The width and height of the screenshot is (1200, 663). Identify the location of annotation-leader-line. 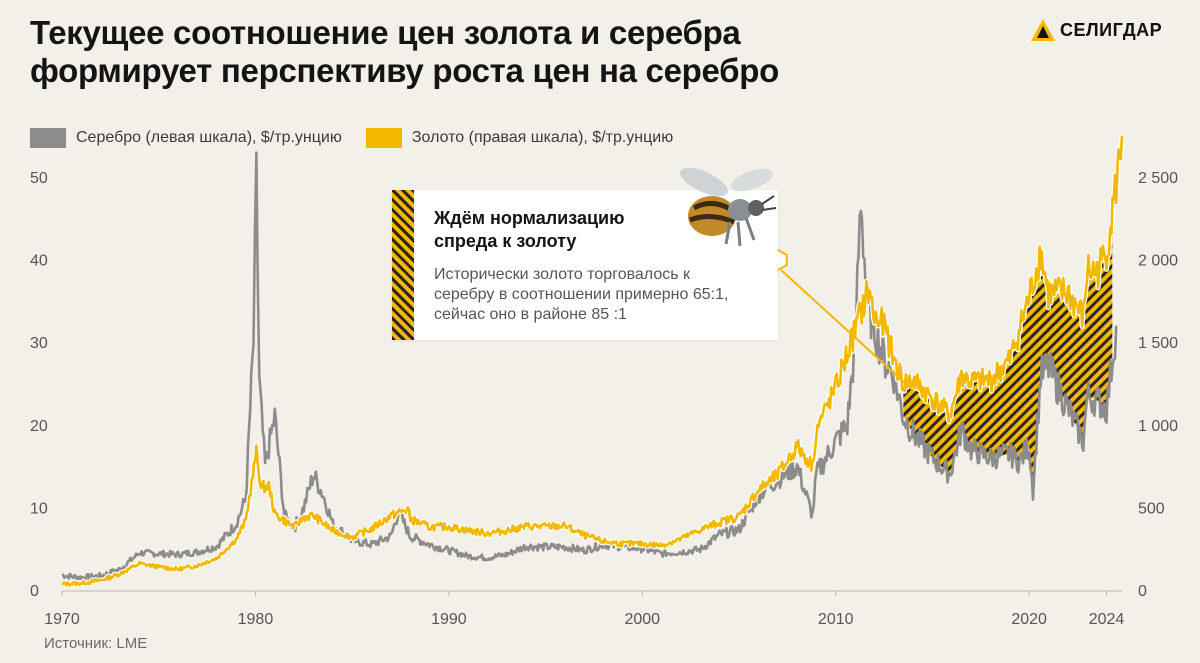
(848, 331).